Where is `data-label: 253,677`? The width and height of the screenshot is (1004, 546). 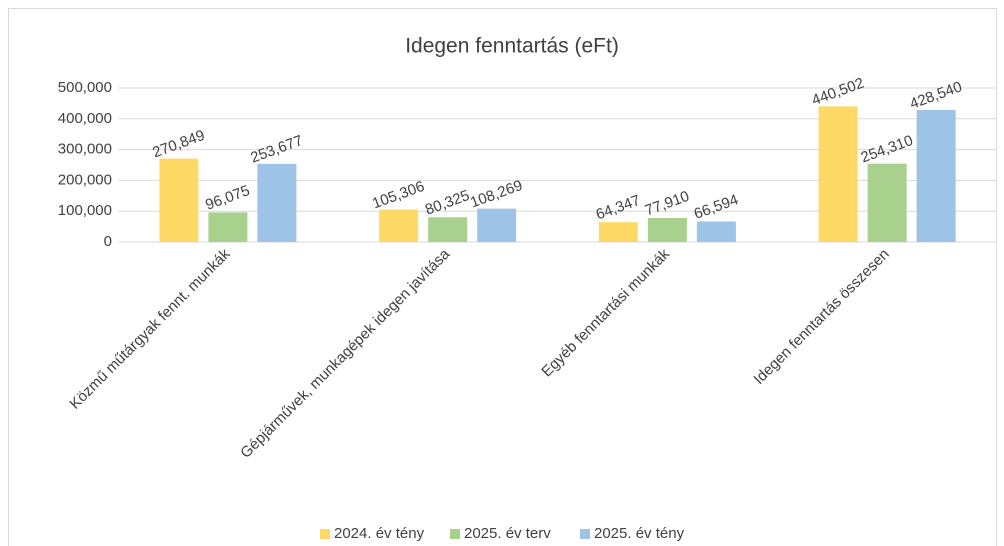 data-label: 253,677 is located at coordinates (276, 149).